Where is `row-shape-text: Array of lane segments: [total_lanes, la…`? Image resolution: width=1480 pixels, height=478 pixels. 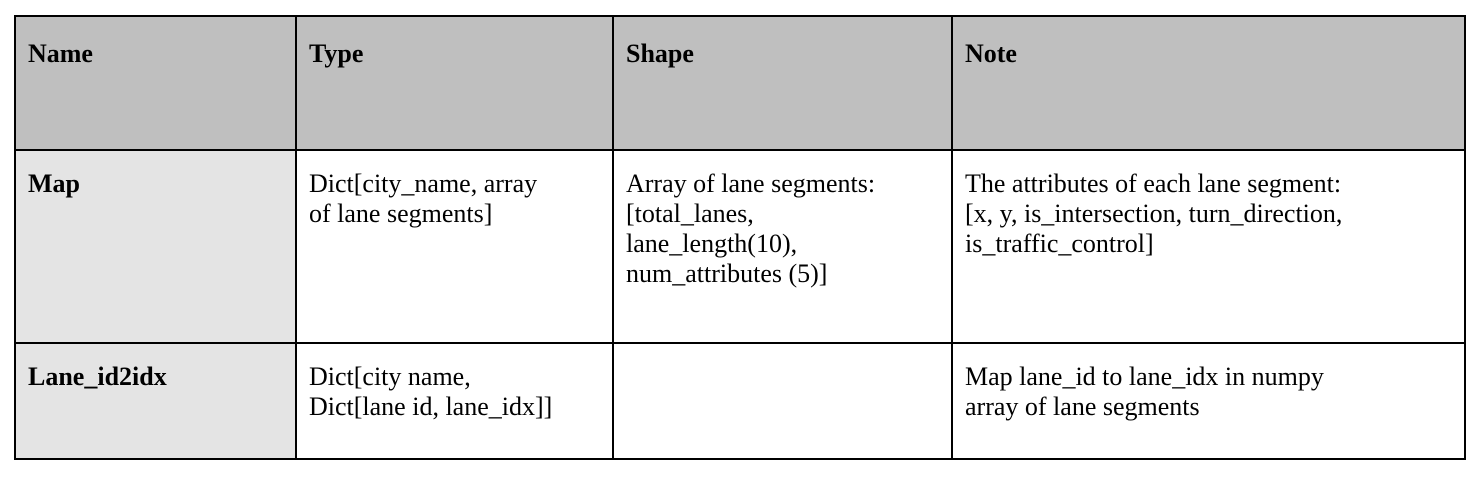
row-shape-text: Array of lane segments: [total_lanes, la… is located at coordinates (751, 228).